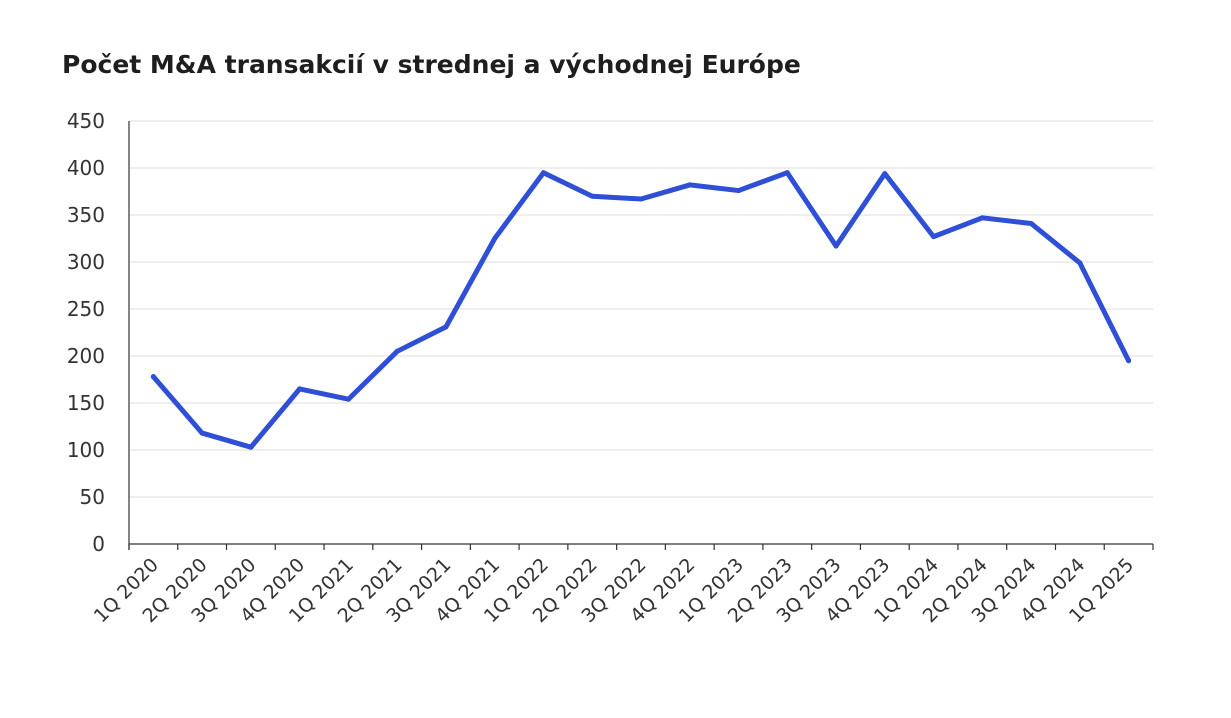  What do you see at coordinates (98, 544) in the screenshot?
I see `y-tick-label-0: 0` at bounding box center [98, 544].